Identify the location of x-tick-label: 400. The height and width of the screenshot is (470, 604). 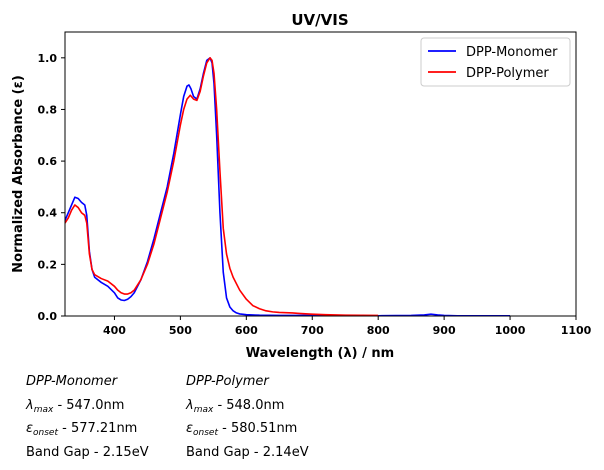
(114, 330).